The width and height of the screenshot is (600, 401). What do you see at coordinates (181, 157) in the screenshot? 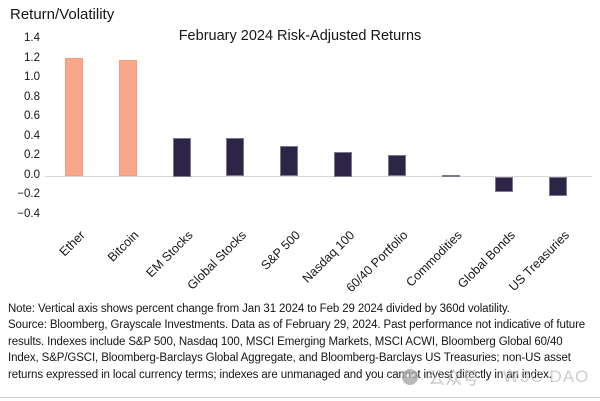
I see `bar-em-stocks` at bounding box center [181, 157].